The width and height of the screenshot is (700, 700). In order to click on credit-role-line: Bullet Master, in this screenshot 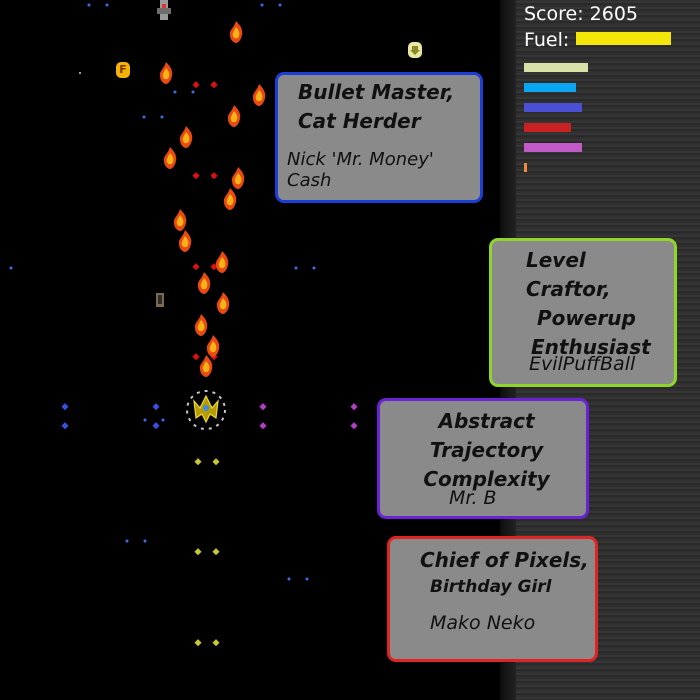, I will do `click(376, 92)`.